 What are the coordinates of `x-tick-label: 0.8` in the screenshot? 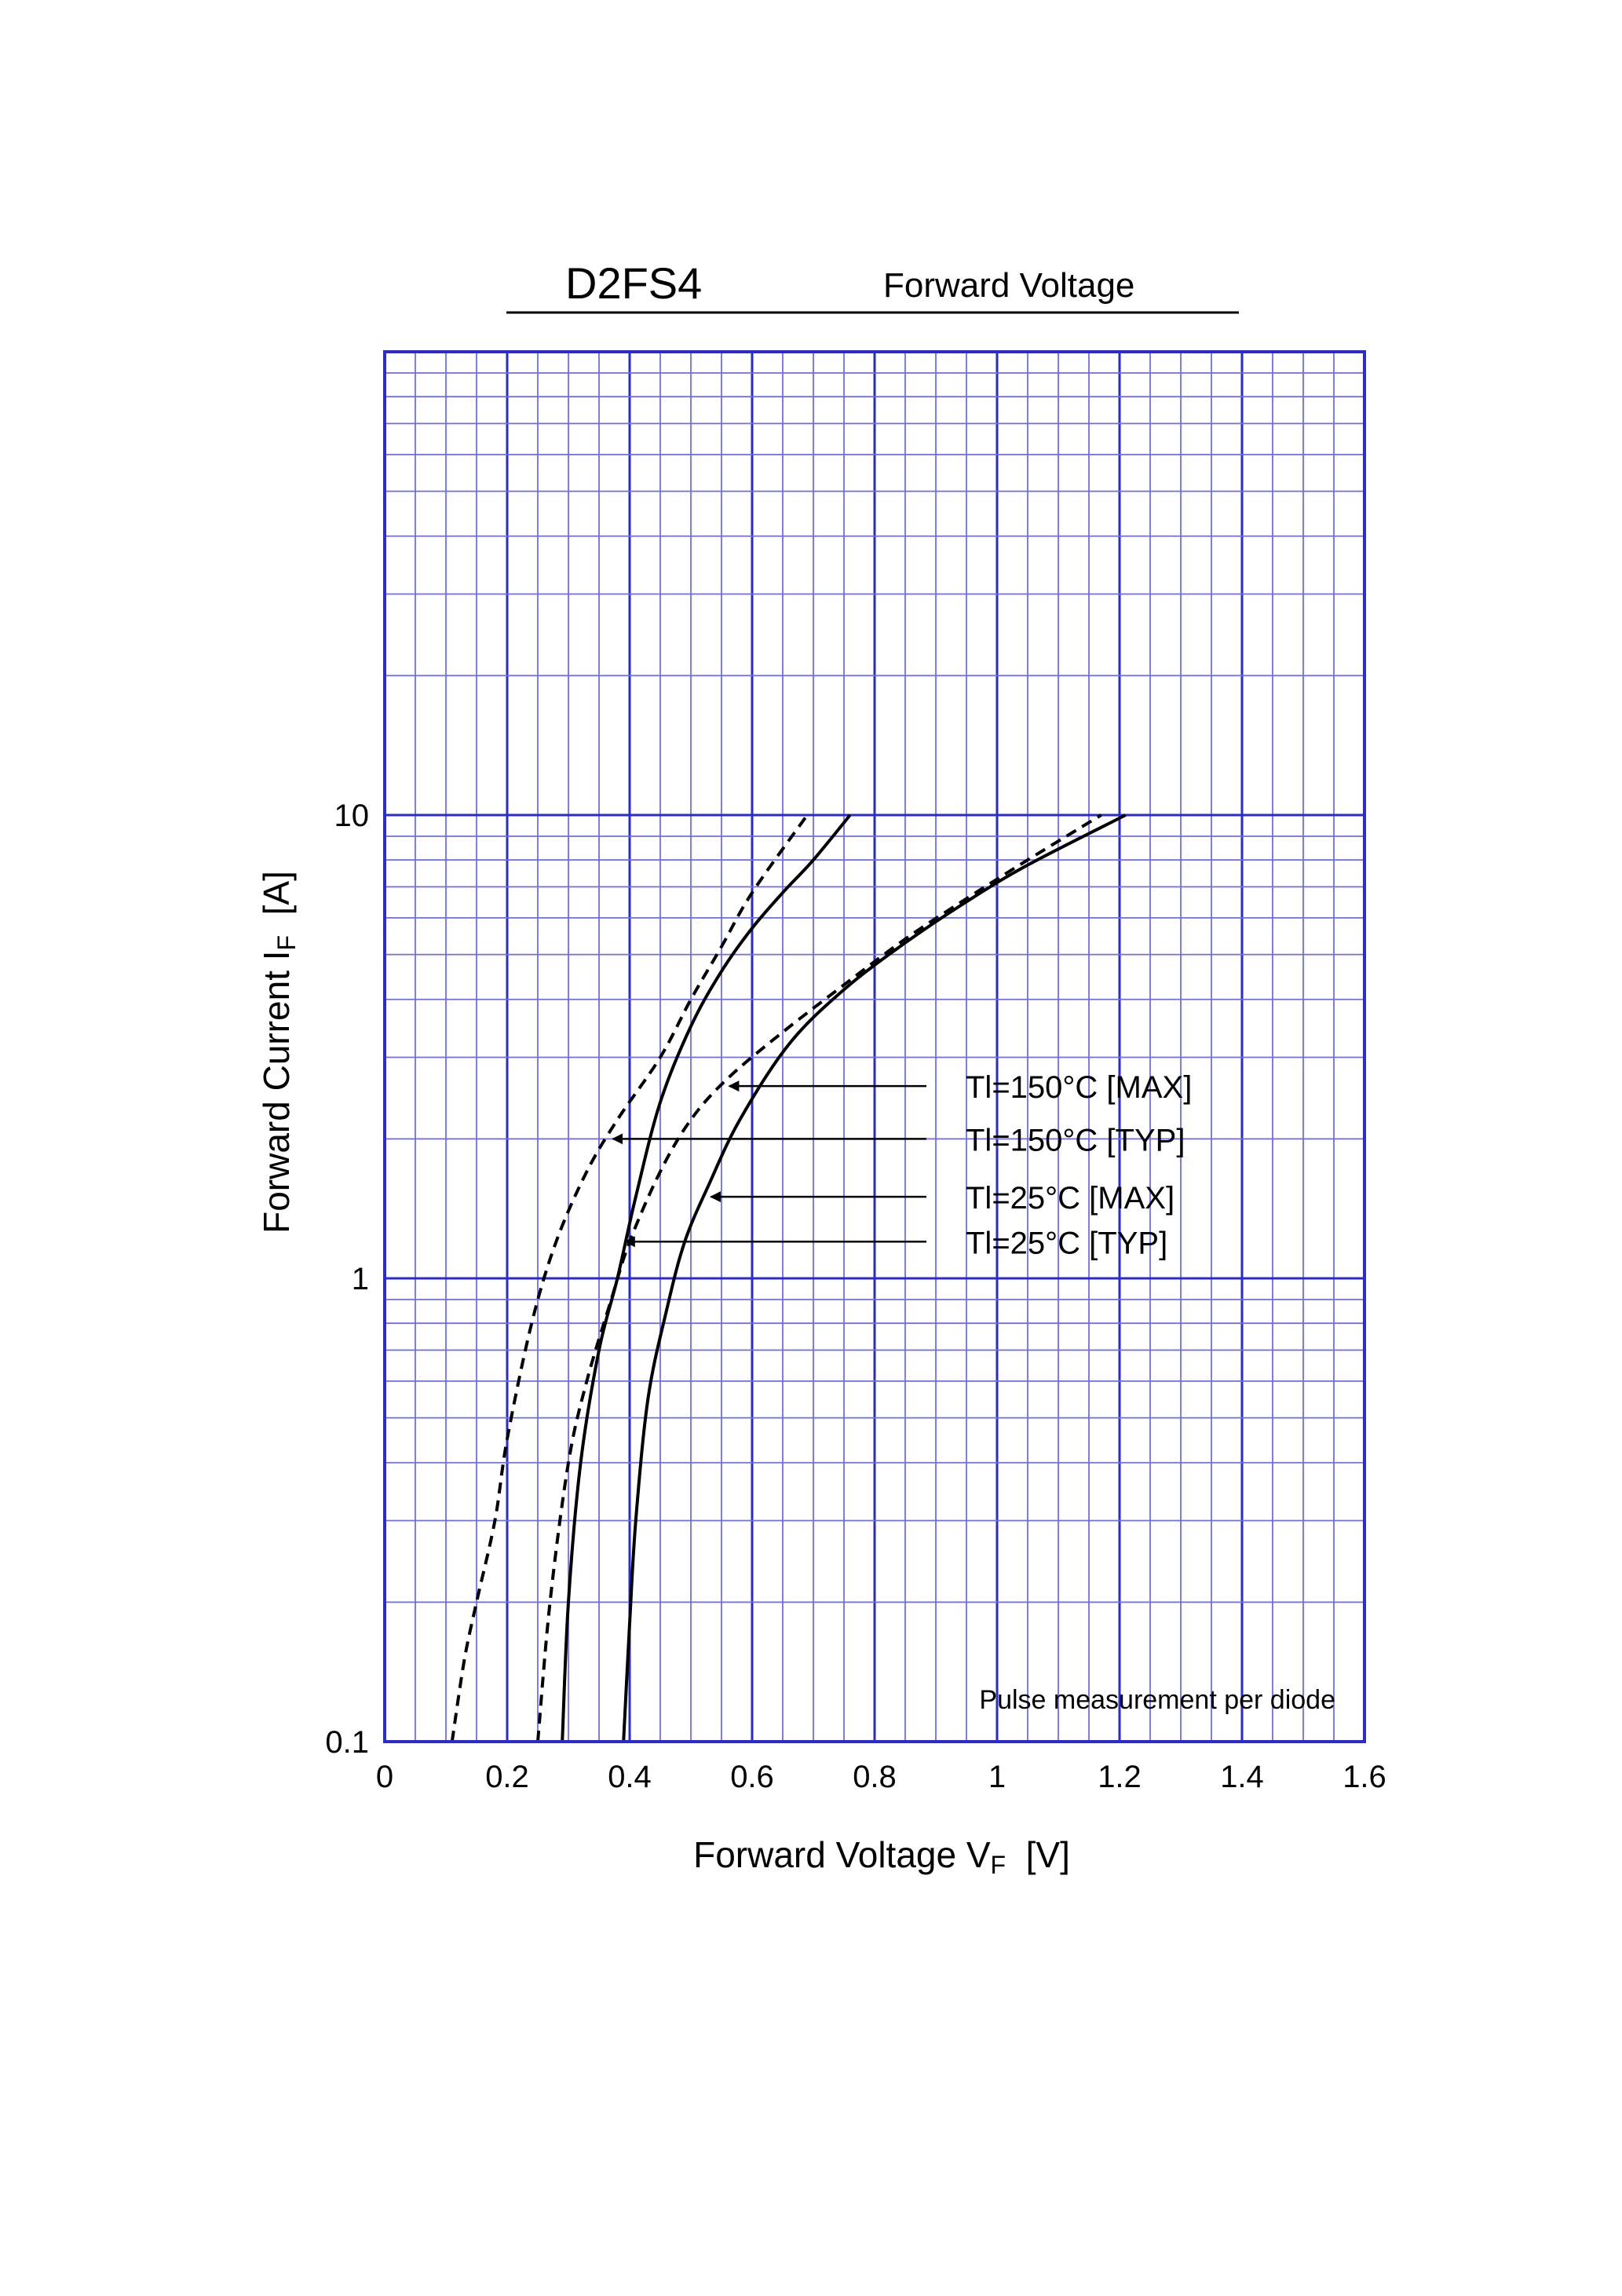 It's located at (875, 1777).